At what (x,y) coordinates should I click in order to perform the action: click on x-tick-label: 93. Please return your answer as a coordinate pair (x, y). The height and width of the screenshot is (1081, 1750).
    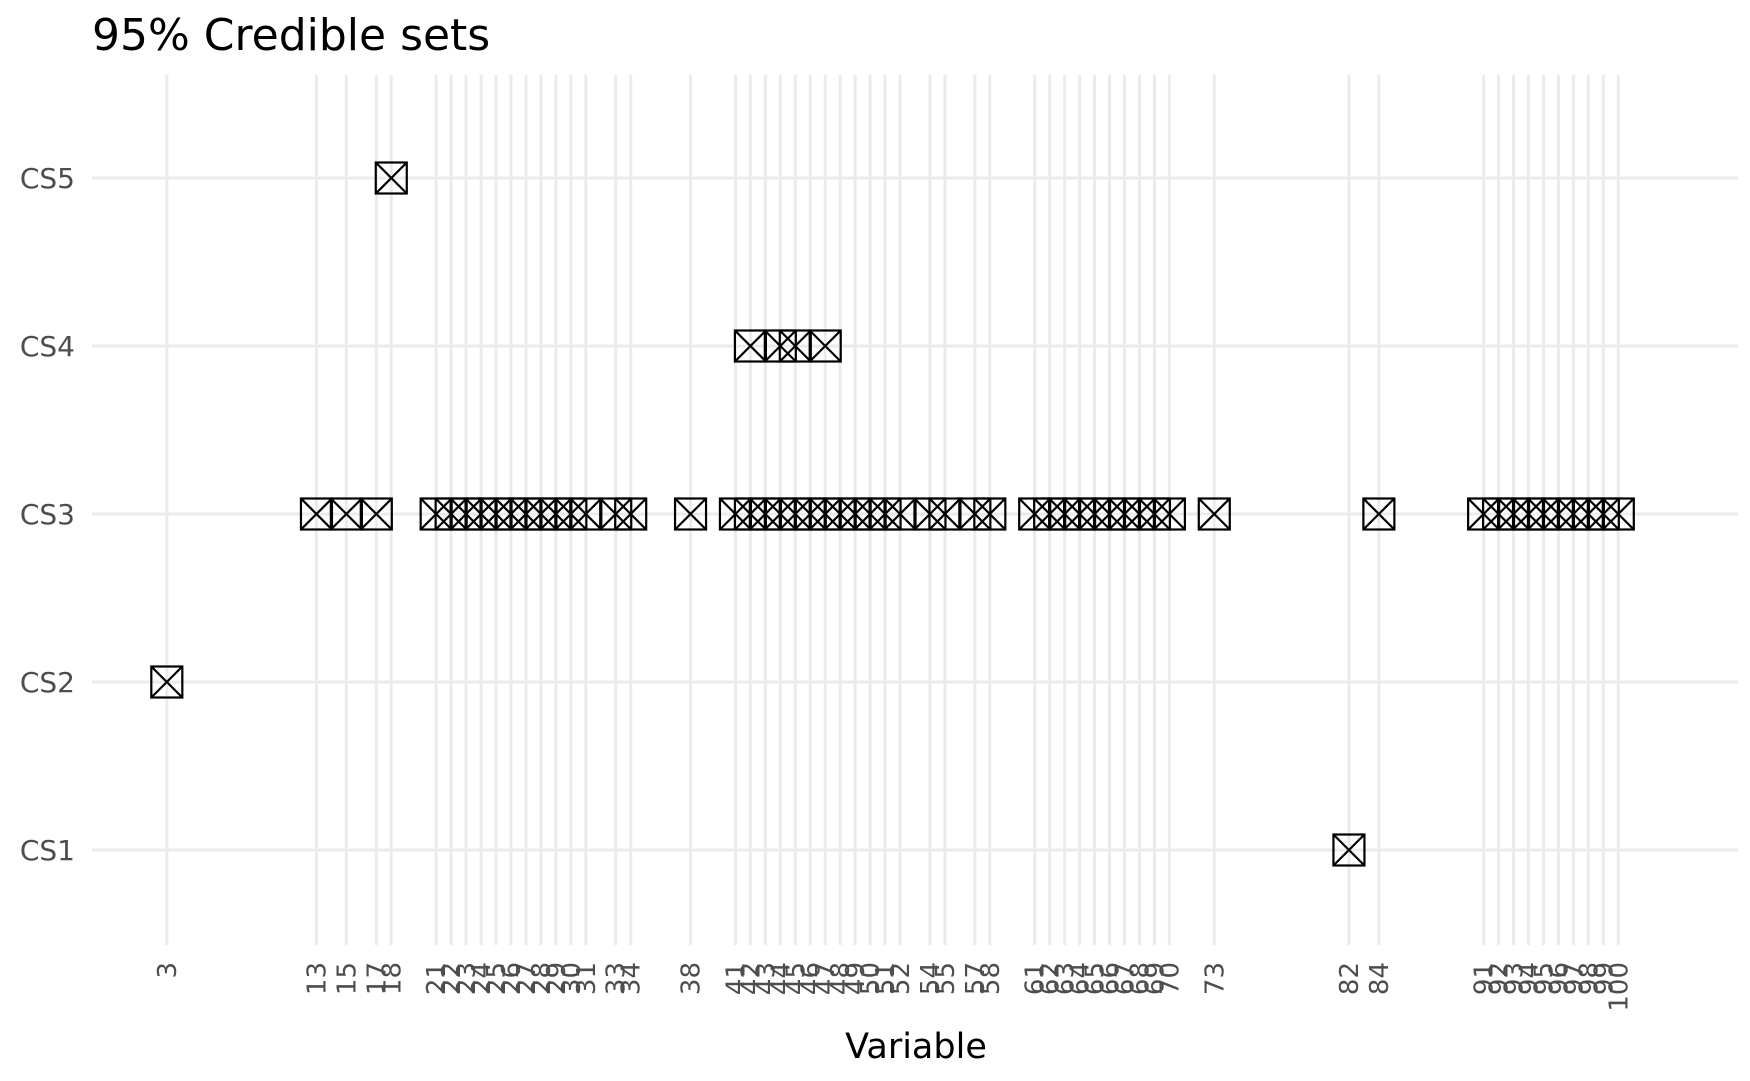
    Looking at the image, I should click on (1515, 978).